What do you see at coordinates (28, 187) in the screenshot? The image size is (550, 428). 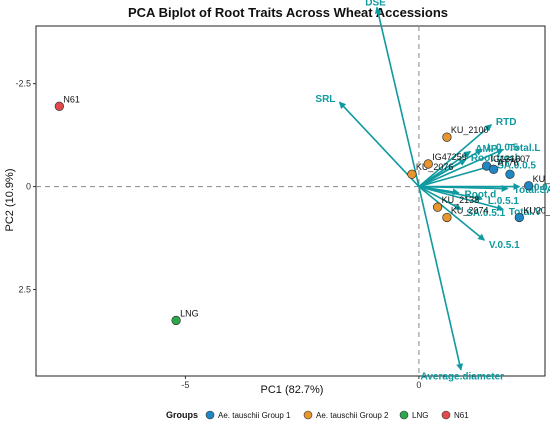 I see `y-tick-label: 0` at bounding box center [28, 187].